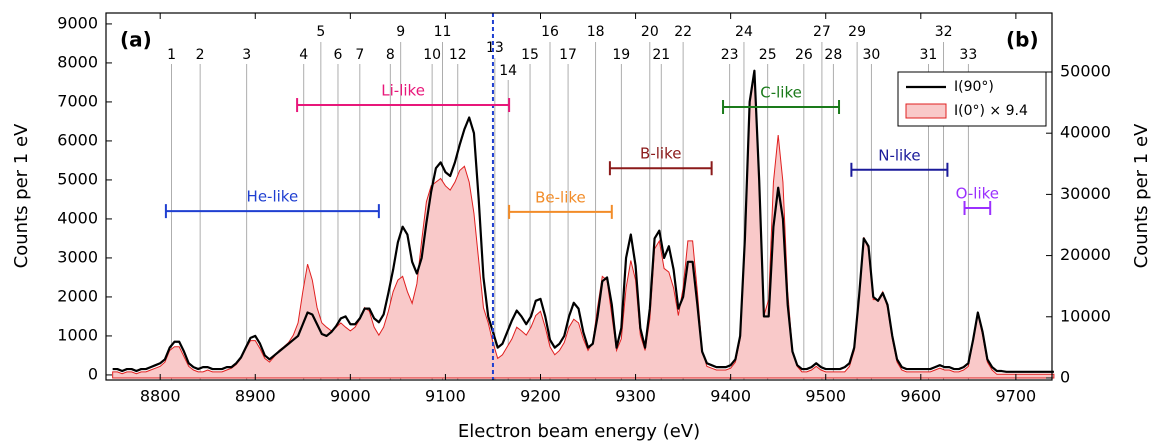  Describe the element at coordinates (77, 178) in the screenshot. I see `y-tick-label: 5000` at that location.